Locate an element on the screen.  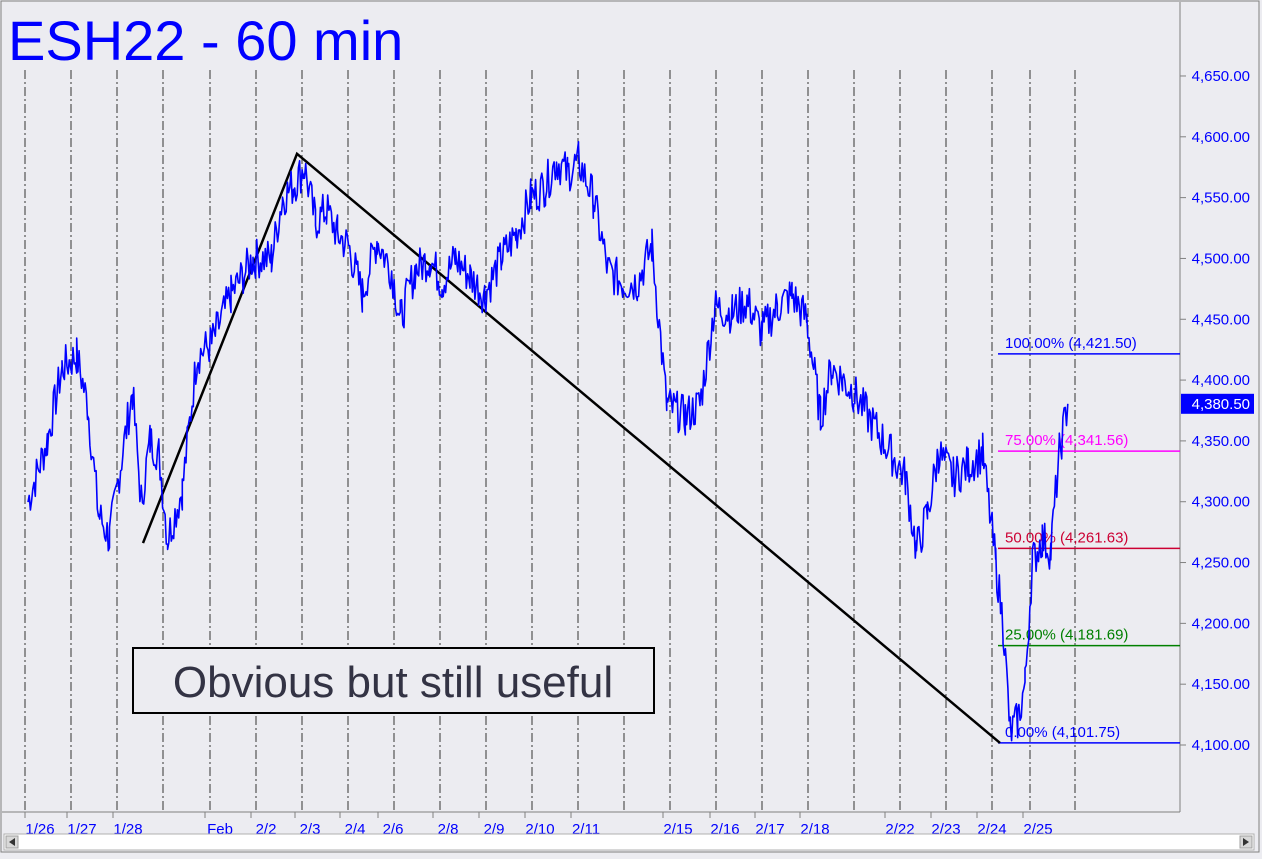
annotation-text: Obvious but still useful is located at coordinates (393, 682).